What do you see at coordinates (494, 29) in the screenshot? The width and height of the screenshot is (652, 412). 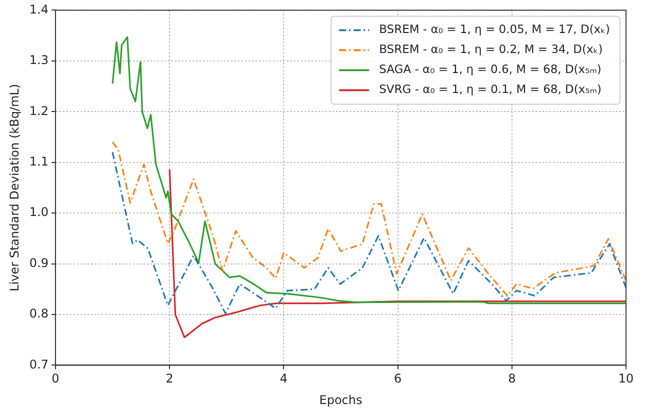 I see `legend-label: BSREM - α₀ = 1, η = 0.05, M = 17, D(xₖ)` at bounding box center [494, 29].